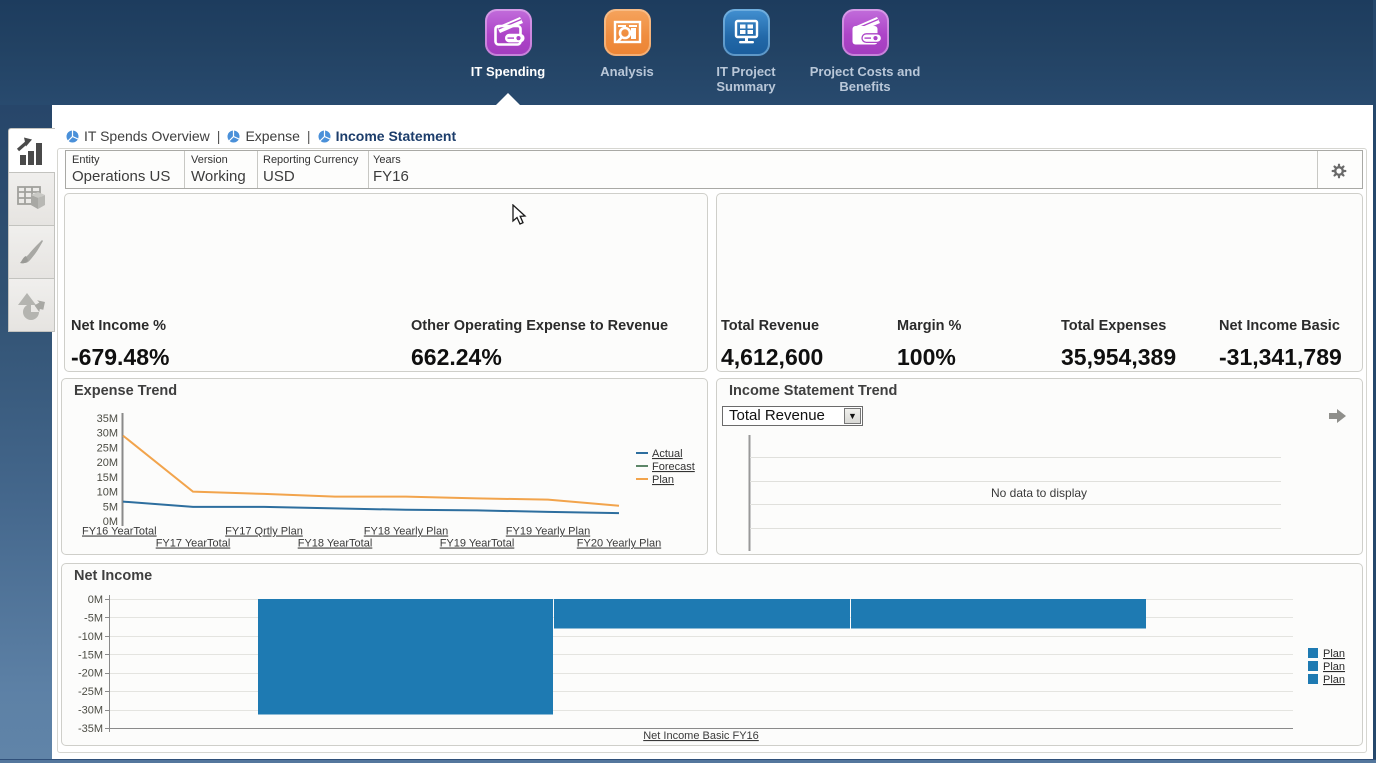  What do you see at coordinates (406, 532) in the screenshot?
I see `svg-text: FY18 Yearly Plan` at bounding box center [406, 532].